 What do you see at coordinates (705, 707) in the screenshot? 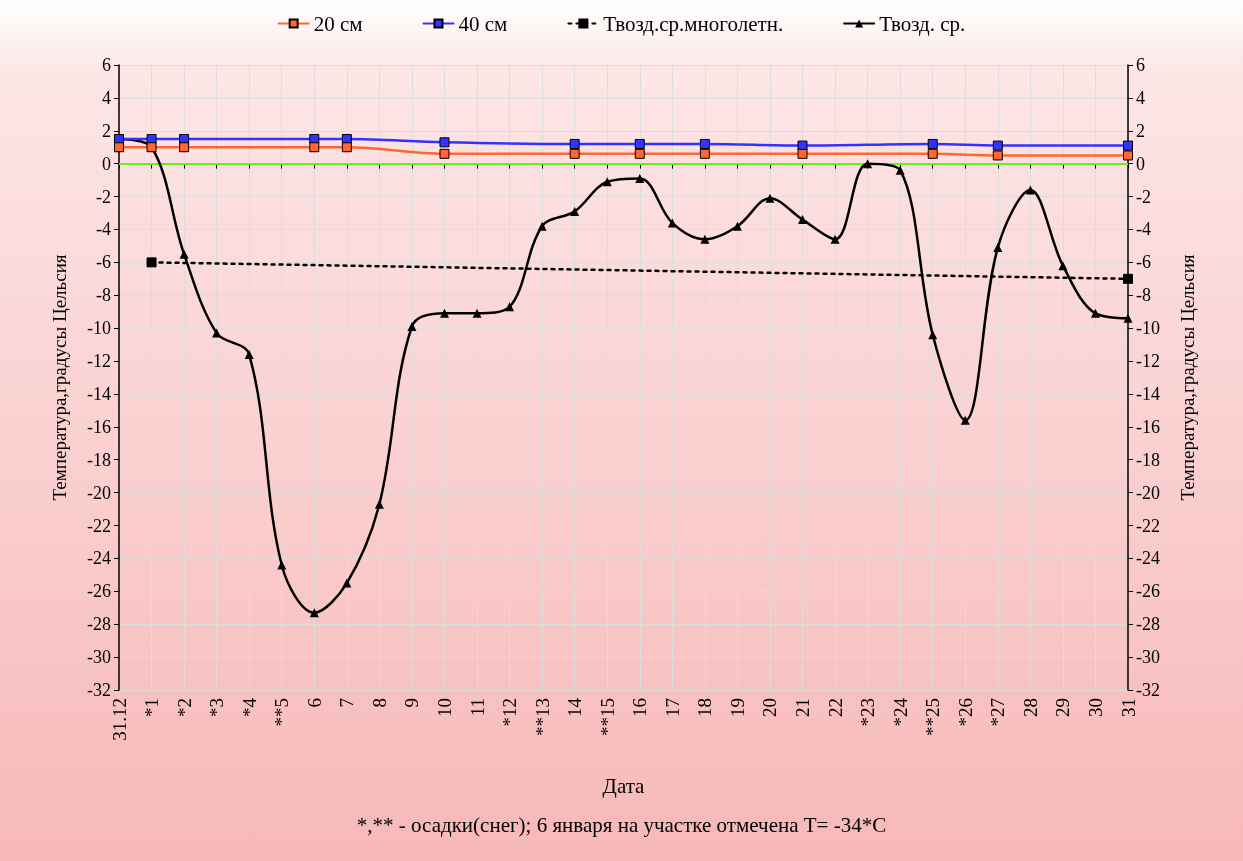
I see `x-tick-label: 18` at bounding box center [705, 707].